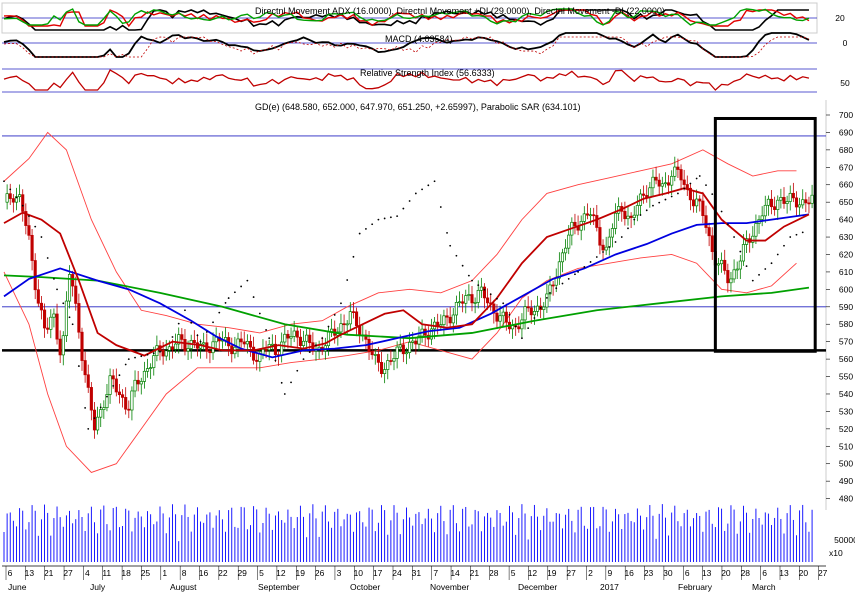 The height and width of the screenshot is (595, 855). Describe the element at coordinates (846, 411) in the screenshot. I see `y-tick-label: 530` at that location.